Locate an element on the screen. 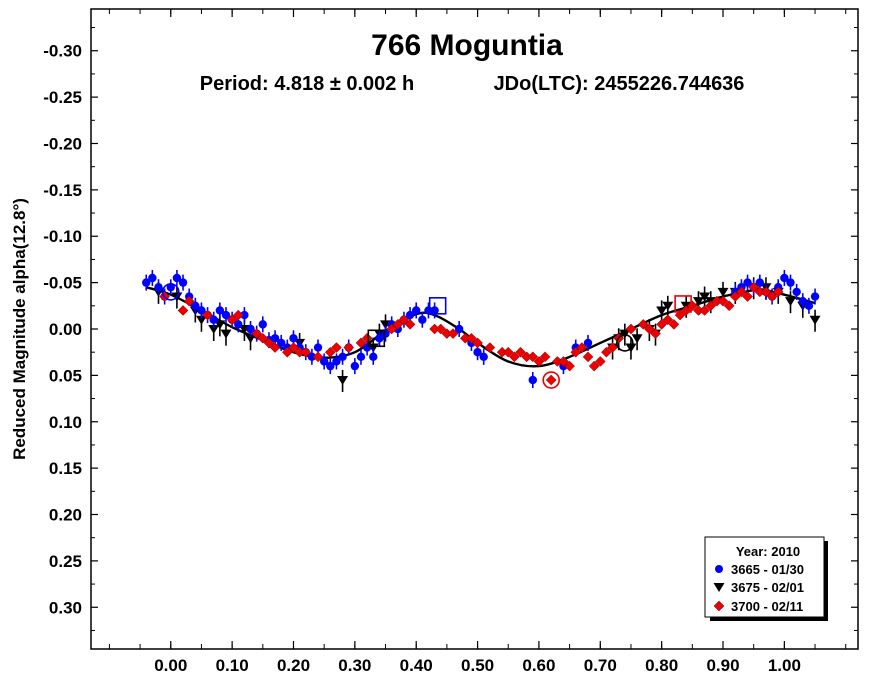 The width and height of the screenshot is (871, 680). y-axis-label: Reduced Magnitude alpha(12.8°) is located at coordinates (19, 329).